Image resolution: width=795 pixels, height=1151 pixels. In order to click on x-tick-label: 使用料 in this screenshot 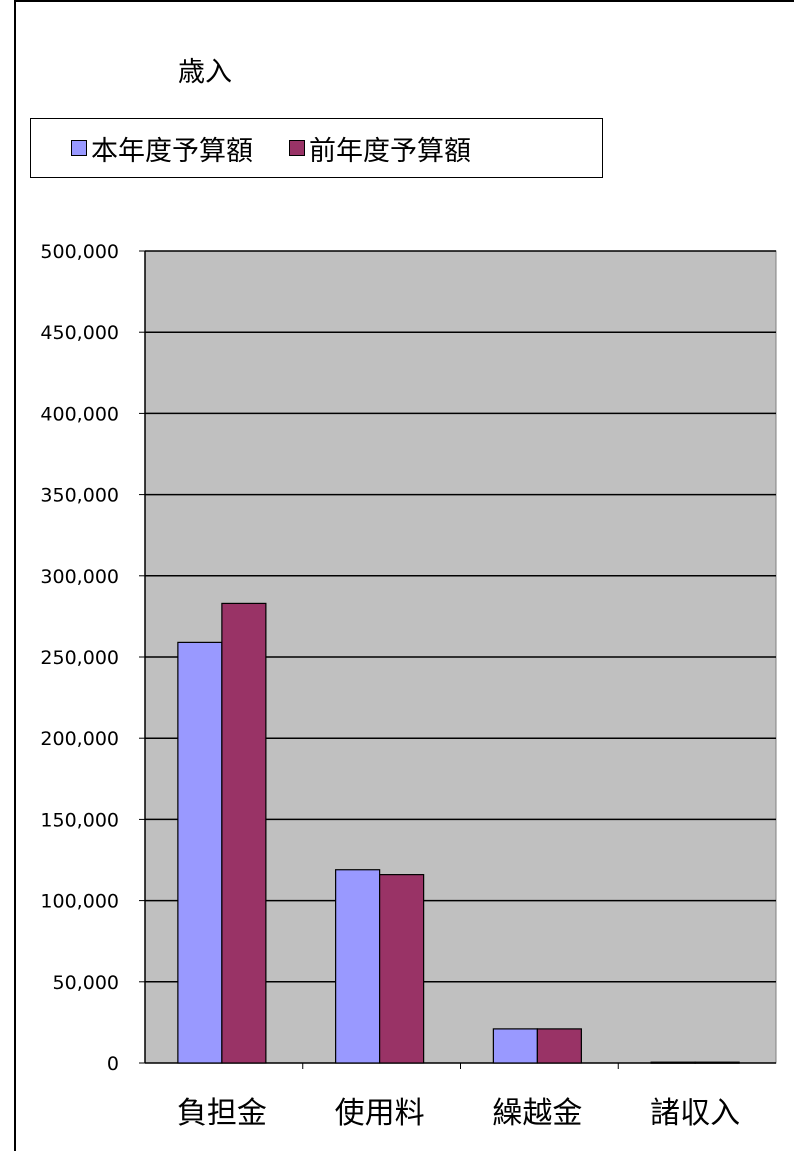, I will do `click(380, 1113)`.